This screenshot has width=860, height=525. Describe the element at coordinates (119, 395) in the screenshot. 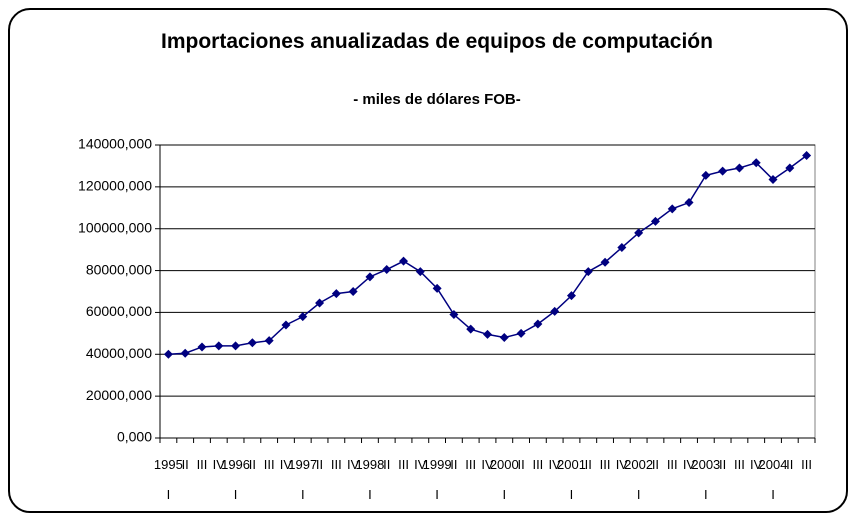

I see `y-tick-label: 20000,000` at that location.